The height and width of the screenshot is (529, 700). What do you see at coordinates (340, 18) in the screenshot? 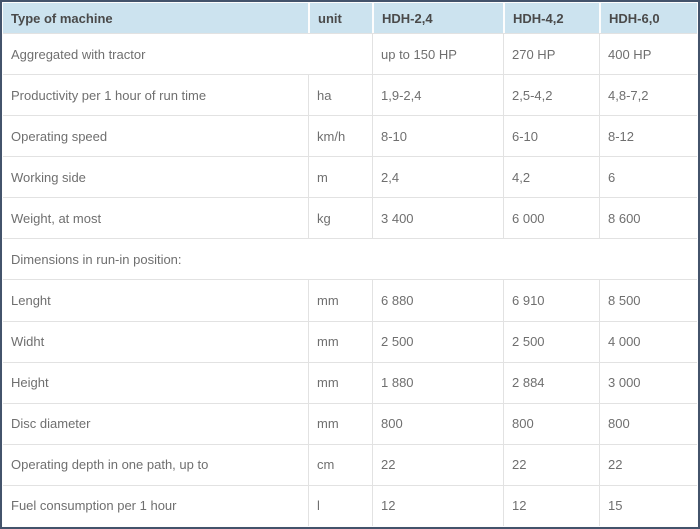
I see `col-header-unit: unit` at bounding box center [340, 18].